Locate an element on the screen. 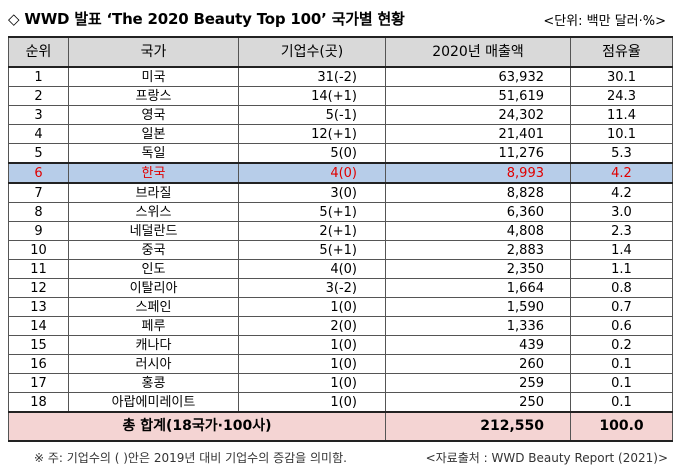 Image resolution: width=680 pixels, height=476 pixels. sales-cell: 8,828 is located at coordinates (478, 192).